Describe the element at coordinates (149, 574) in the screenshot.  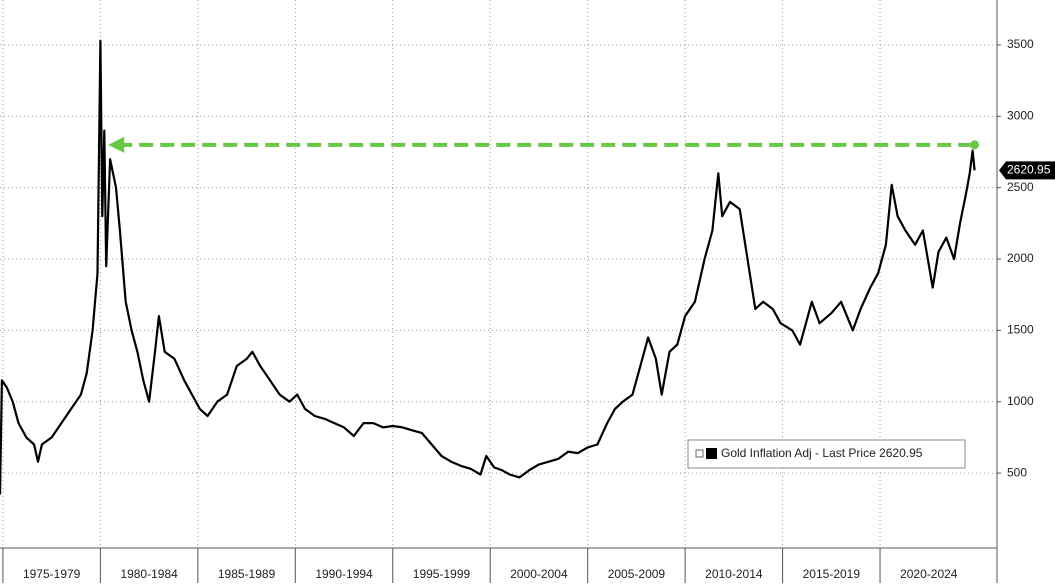
I see `x-tick-label: 1980-1984` at that location.